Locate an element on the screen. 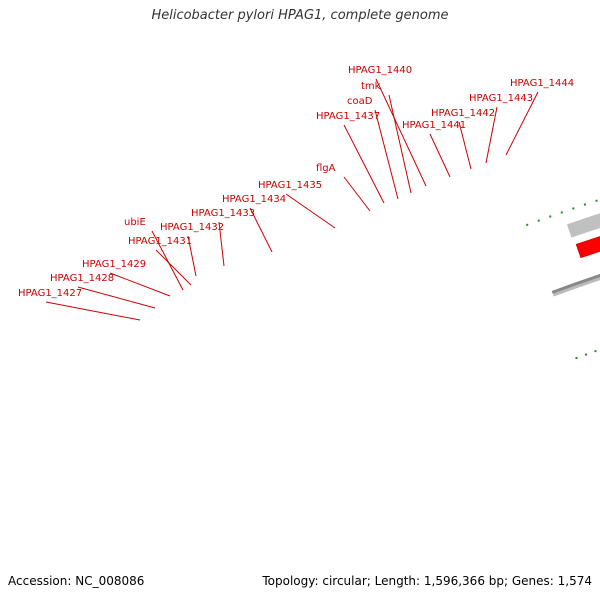  gene-label: HPAG1_1433 is located at coordinates (223, 213).